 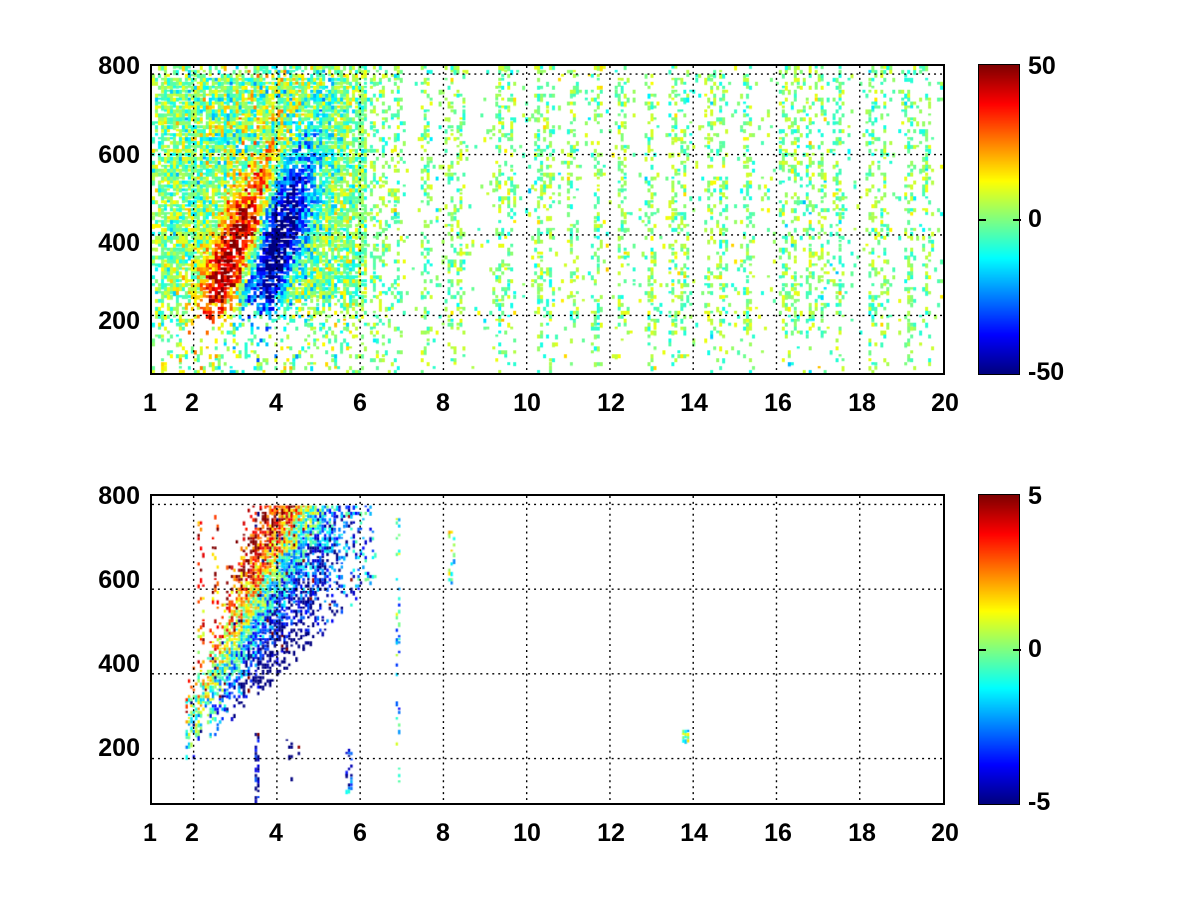 What do you see at coordinates (1035, 649) in the screenshot?
I see `bottom-colorbar-label-mid: 0` at bounding box center [1035, 649].